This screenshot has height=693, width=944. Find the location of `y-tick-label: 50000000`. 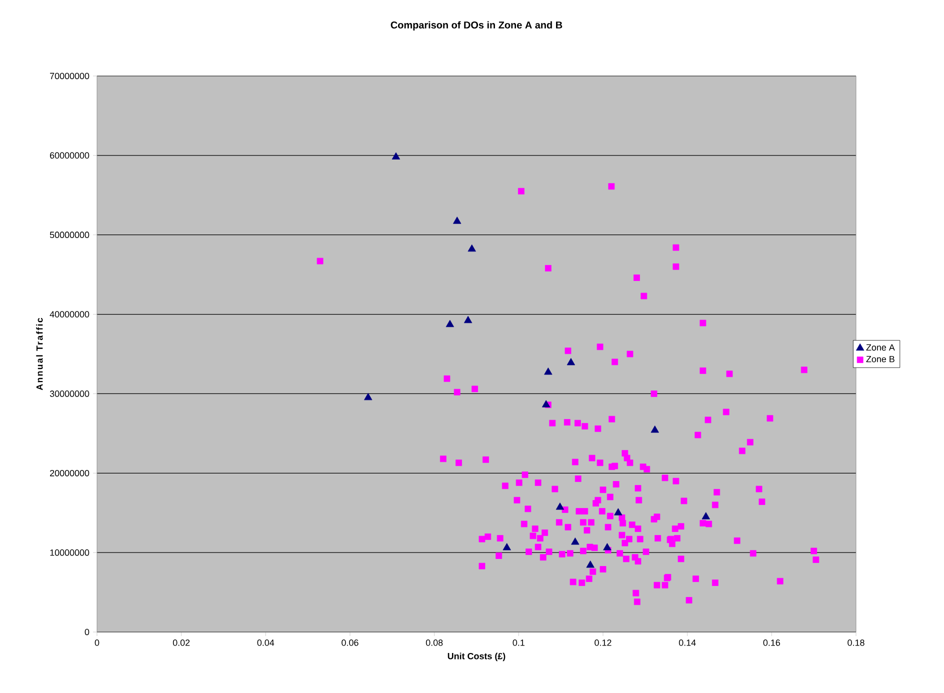

y-tick-label: 50000000 is located at coordinates (70, 235).